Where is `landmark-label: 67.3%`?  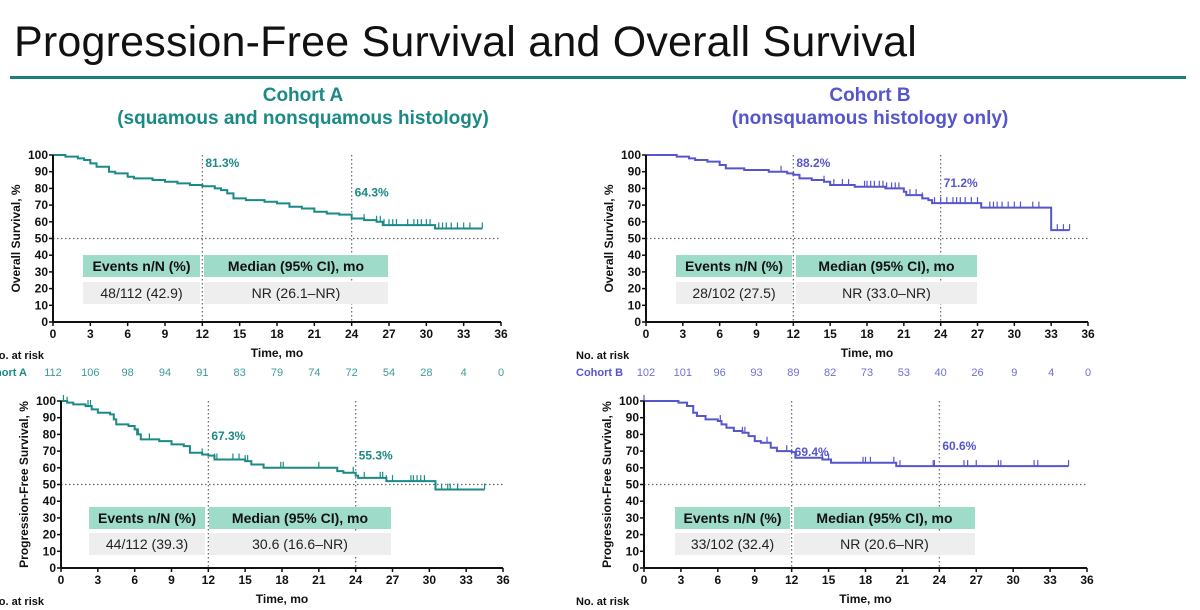
landmark-label: 67.3% is located at coordinates (228, 436).